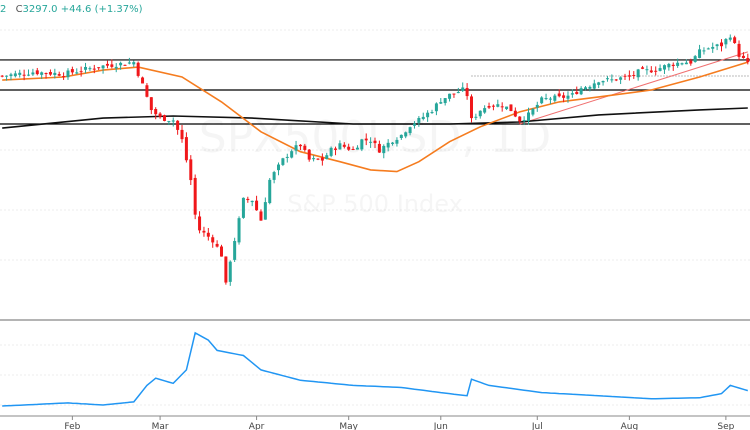  What do you see at coordinates (76, 9) in the screenshot?
I see `change-value: +44.6` at bounding box center [76, 9].